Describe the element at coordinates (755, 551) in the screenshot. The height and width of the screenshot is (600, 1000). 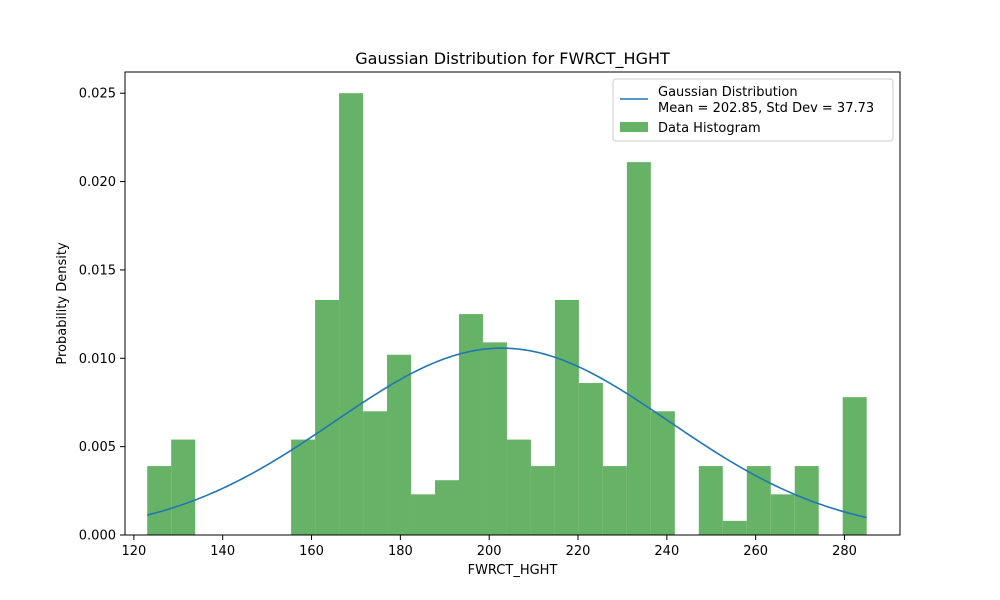
I see `x-tick-label: 260` at that location.